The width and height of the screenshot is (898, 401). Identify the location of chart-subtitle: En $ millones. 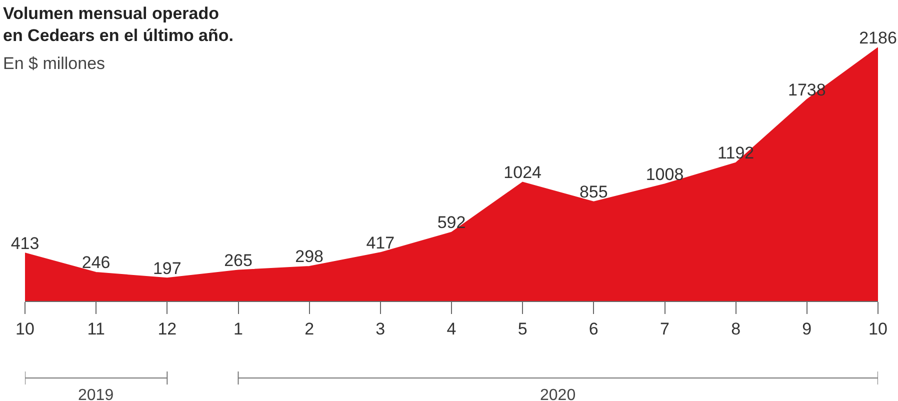
(54, 63).